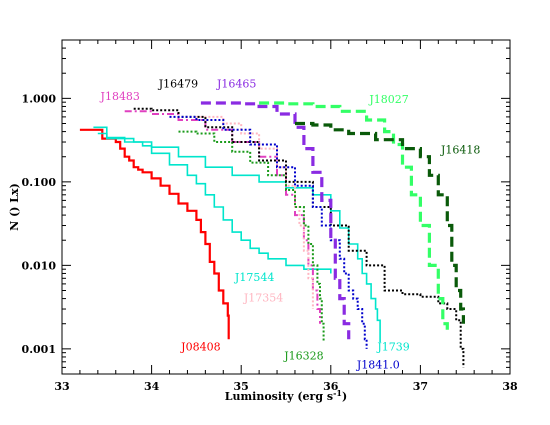 This screenshot has height=425, width=550. What do you see at coordinates (286, 395) in the screenshot?
I see `x-axis-title: Luminosity (erg s-1)` at bounding box center [286, 395].